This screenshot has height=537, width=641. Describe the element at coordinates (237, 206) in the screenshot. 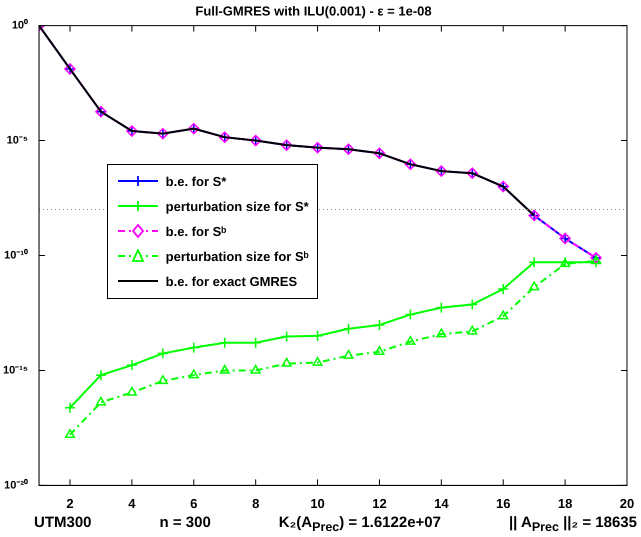

I see `legend-label: perturbation size for S*` at that location.